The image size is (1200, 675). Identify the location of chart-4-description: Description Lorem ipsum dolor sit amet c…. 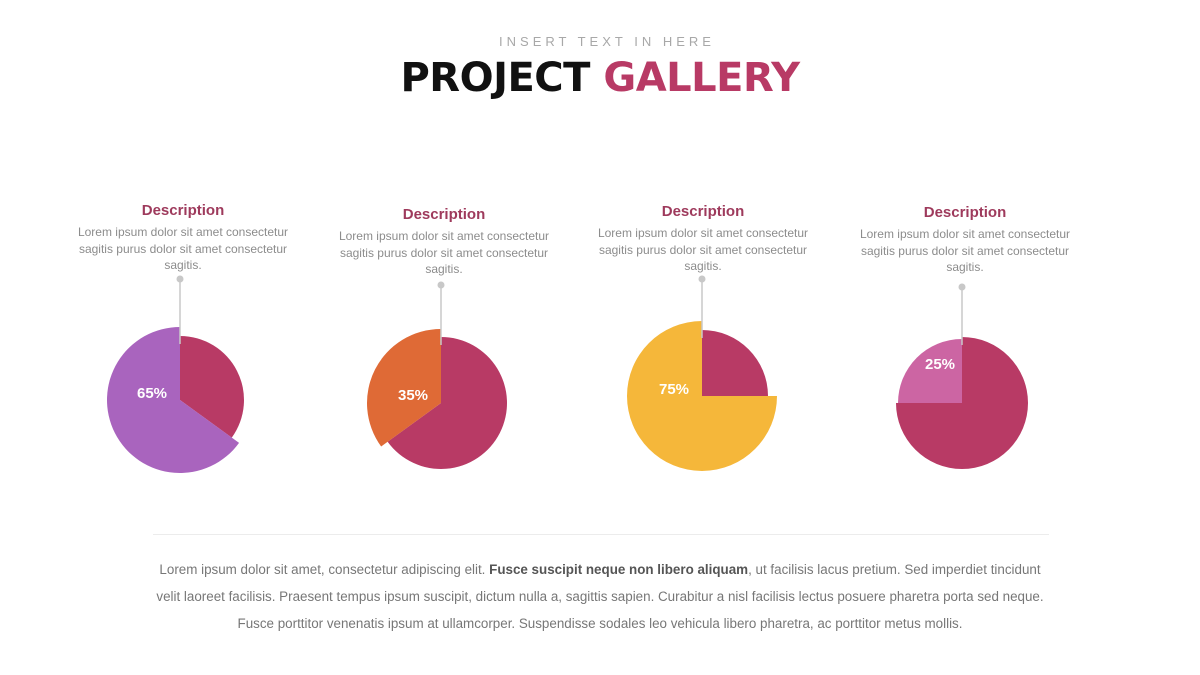
(965, 240).